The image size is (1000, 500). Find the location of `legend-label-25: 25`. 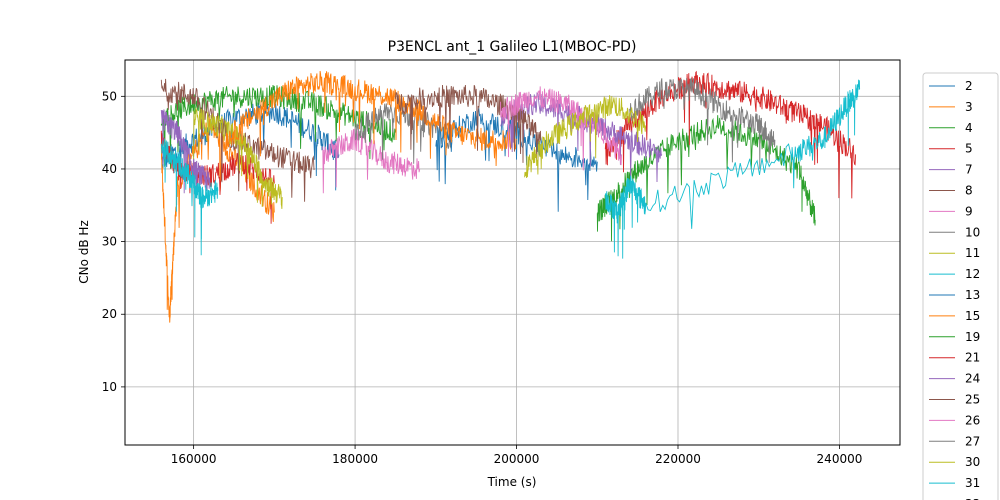

legend-label-25: 25 is located at coordinates (972, 400).